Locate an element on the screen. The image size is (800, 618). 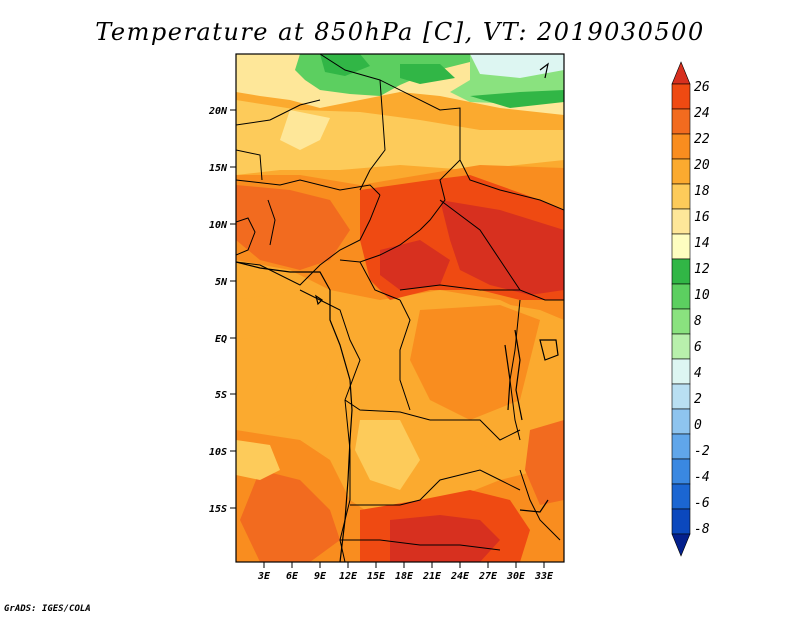
longitude-axis: 3E 6E 9E 12E 15E 18E 21E 24E 27E 30E 33E is located at coordinates (405, 572).